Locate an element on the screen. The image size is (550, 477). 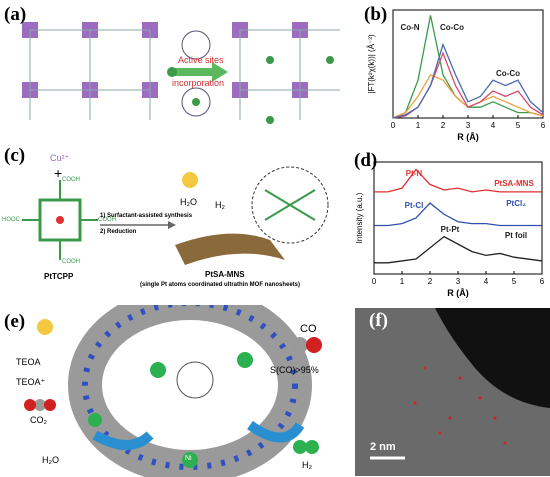
annotation: Pt-N is located at coordinates (414, 173).